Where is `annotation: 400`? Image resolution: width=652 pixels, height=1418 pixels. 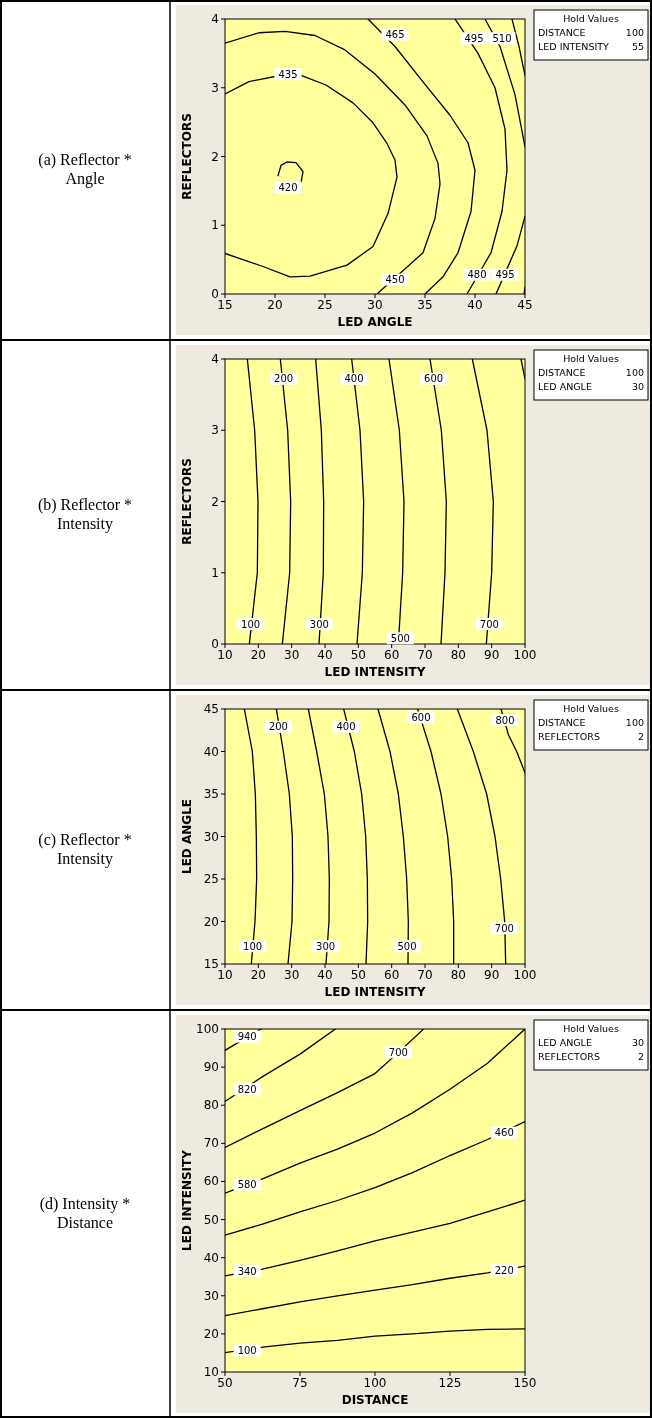
annotation: 400 is located at coordinates (354, 379).